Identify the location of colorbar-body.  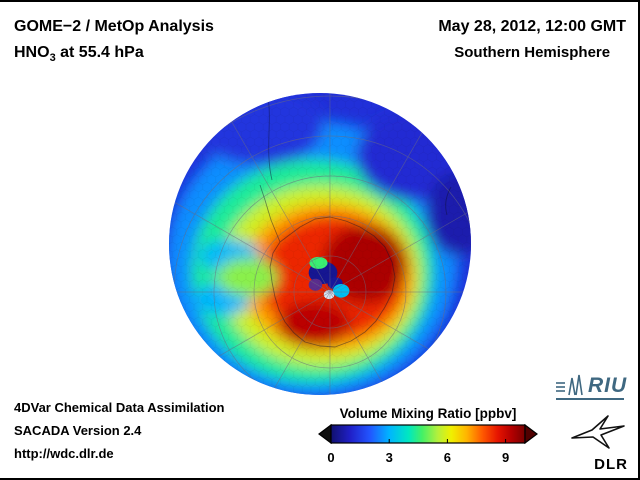
(428, 434).